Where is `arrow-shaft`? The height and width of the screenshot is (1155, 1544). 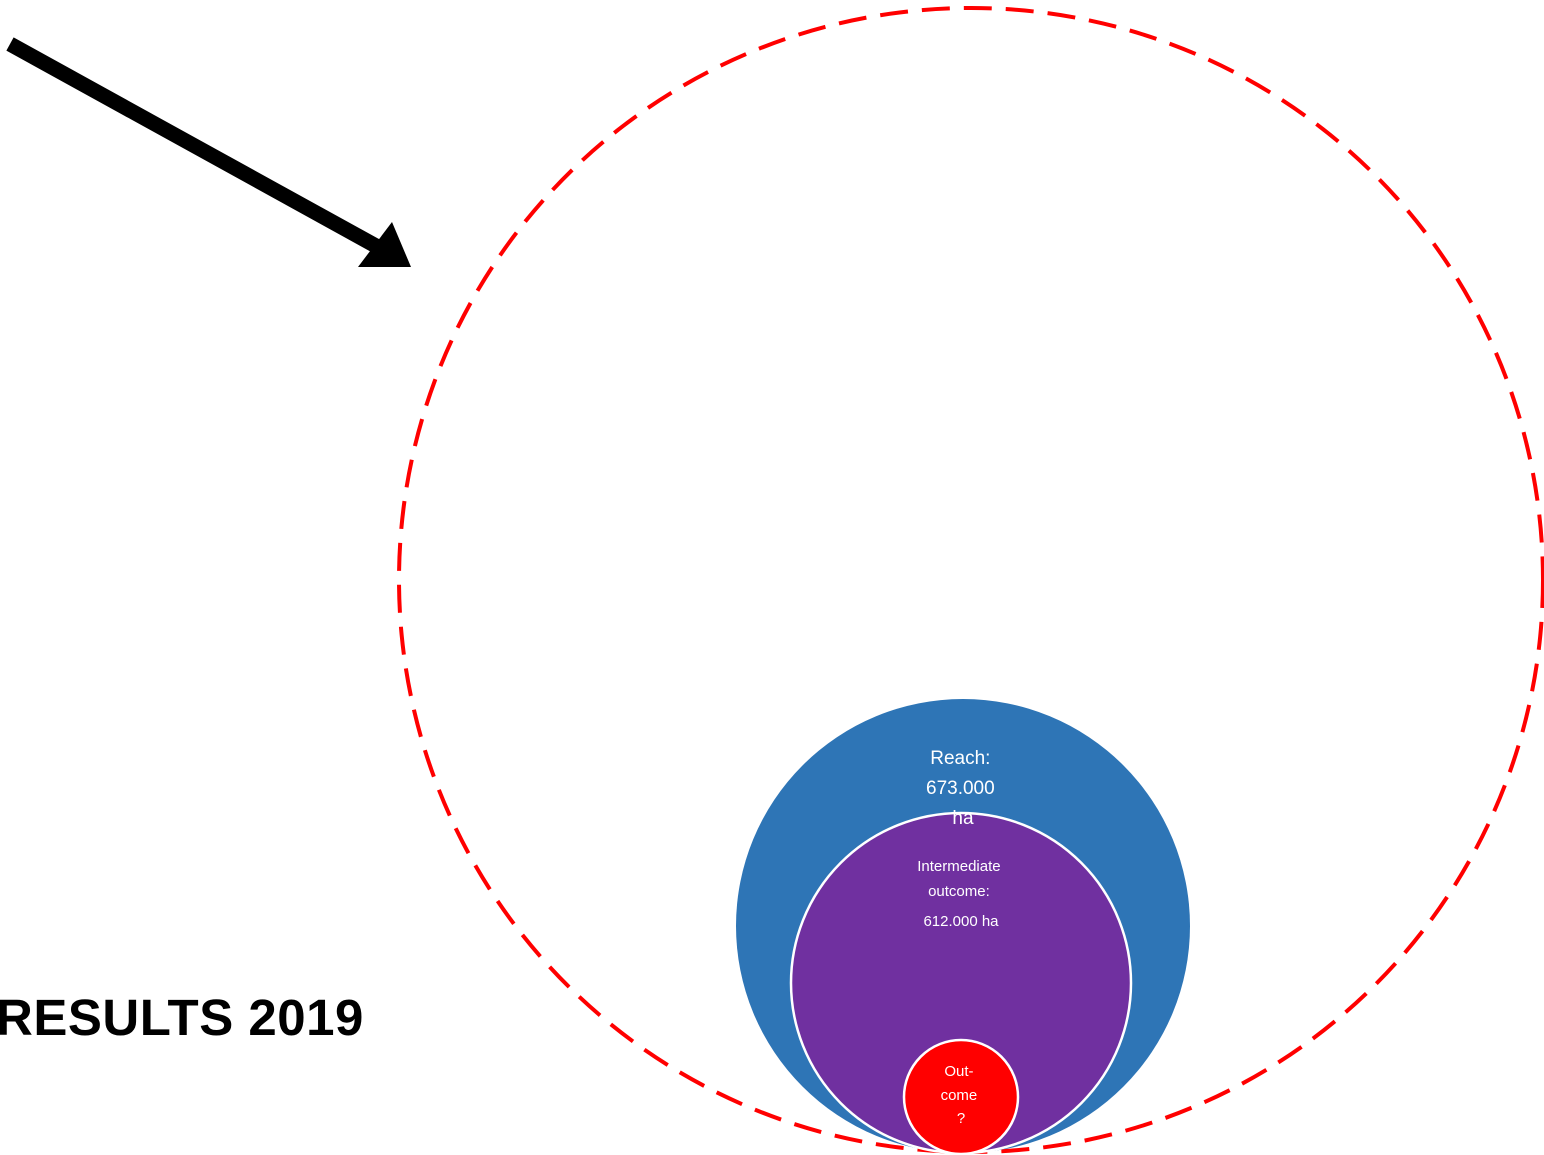
arrow-shaft is located at coordinates (193, 145).